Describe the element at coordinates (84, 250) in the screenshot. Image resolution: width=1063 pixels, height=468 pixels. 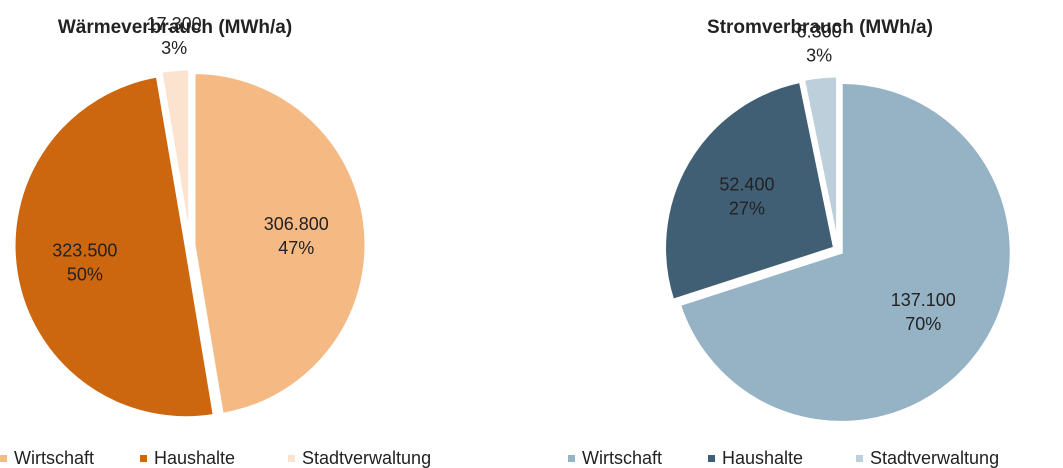
I see `data-label: 323.500` at that location.